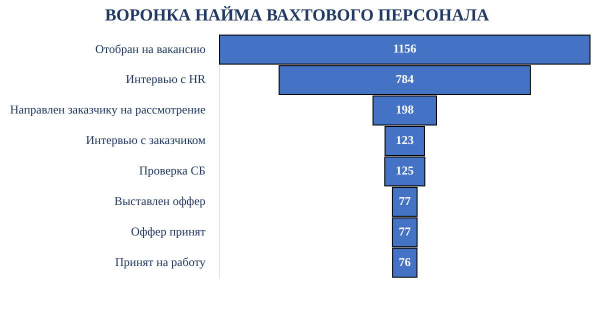 The width and height of the screenshot is (604, 330). What do you see at coordinates (150, 49) in the screenshot?
I see `category-label: Отобран на вакансию` at bounding box center [150, 49].